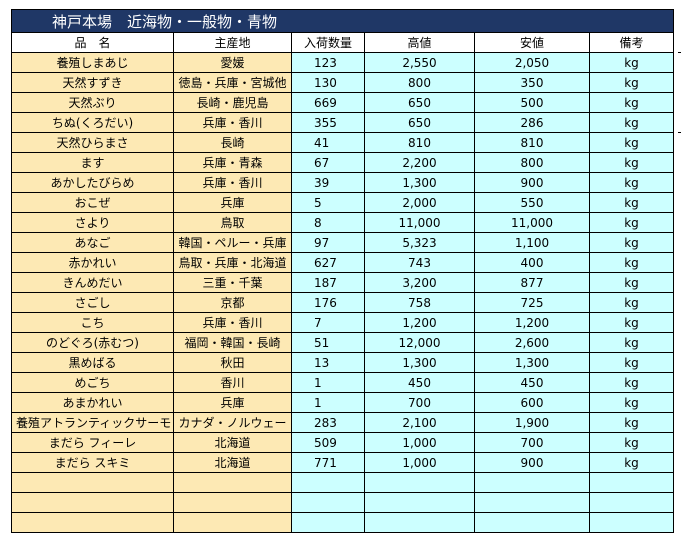 Image resolution: width=683 pixels, height=546 pixels. Describe the element at coordinates (92, 222) in the screenshot. I see `cell-name: さより` at that location.